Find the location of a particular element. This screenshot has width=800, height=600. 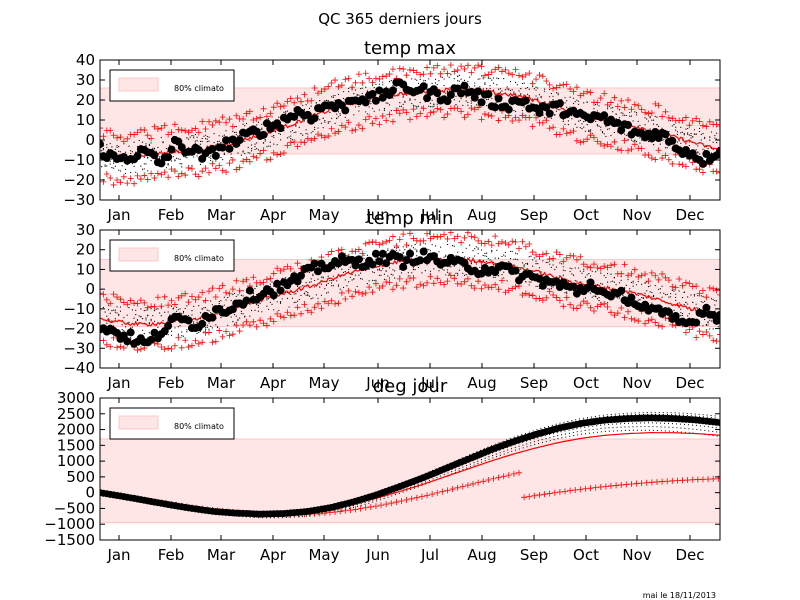

panel-title: temp max is located at coordinates (410, 48).